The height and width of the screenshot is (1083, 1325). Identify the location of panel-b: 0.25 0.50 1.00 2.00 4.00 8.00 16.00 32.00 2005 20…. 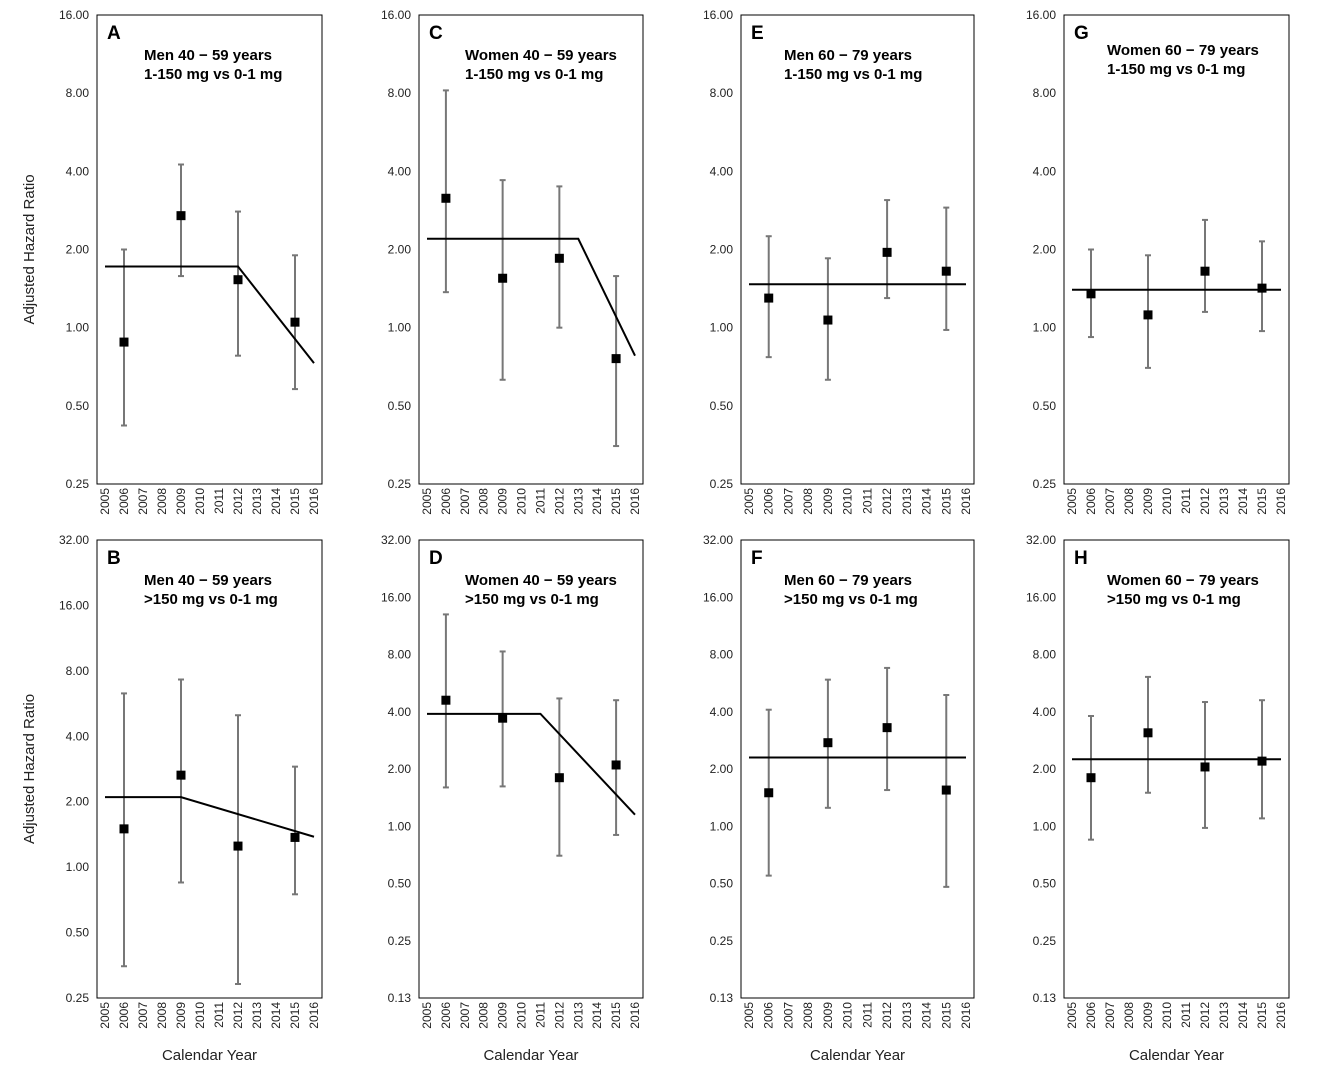
(191, 781).